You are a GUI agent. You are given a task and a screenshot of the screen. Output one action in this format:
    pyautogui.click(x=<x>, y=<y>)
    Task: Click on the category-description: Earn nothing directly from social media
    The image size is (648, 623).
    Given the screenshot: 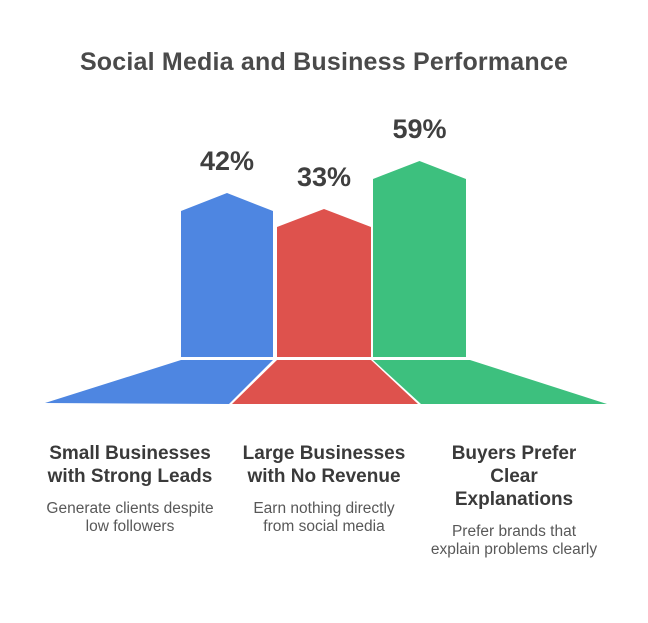 What is the action you would take?
    pyautogui.click(x=324, y=517)
    